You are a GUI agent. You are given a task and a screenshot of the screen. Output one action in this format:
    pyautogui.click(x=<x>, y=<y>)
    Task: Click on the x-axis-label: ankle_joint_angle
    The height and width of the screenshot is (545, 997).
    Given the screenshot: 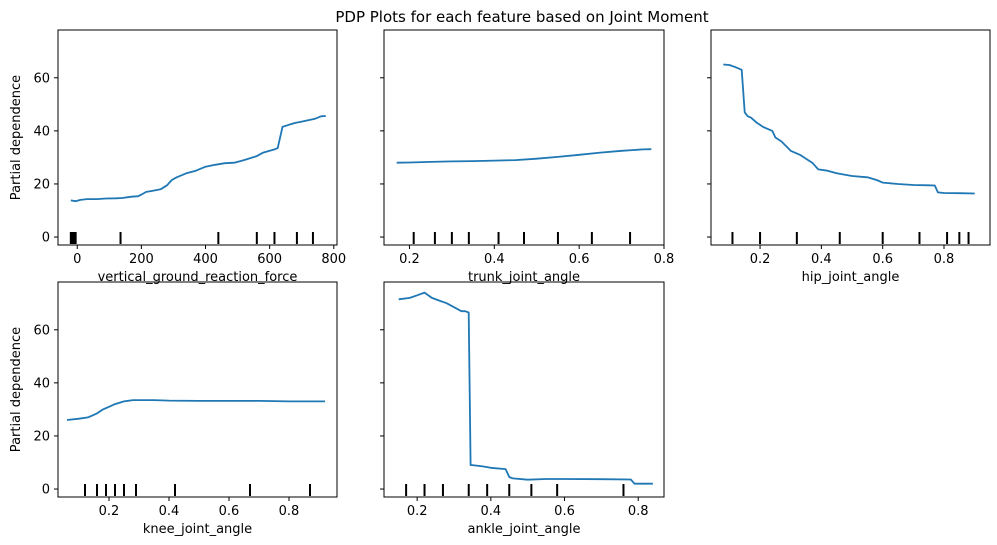 What is the action you would take?
    pyautogui.click(x=524, y=529)
    